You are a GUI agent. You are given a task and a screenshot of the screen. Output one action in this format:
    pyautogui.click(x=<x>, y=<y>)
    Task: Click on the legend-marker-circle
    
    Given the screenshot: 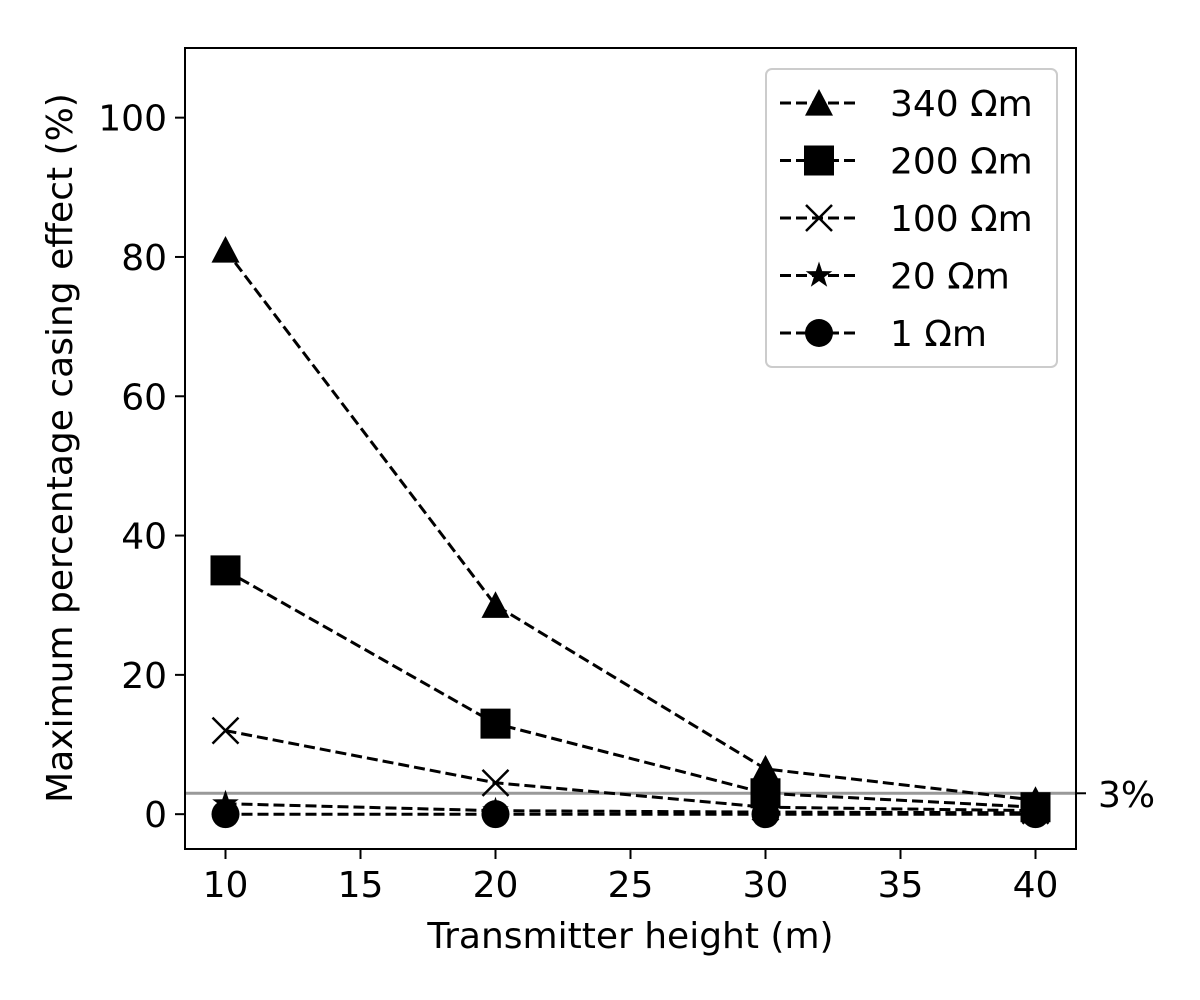 What is the action you would take?
    pyautogui.click(x=819, y=333)
    